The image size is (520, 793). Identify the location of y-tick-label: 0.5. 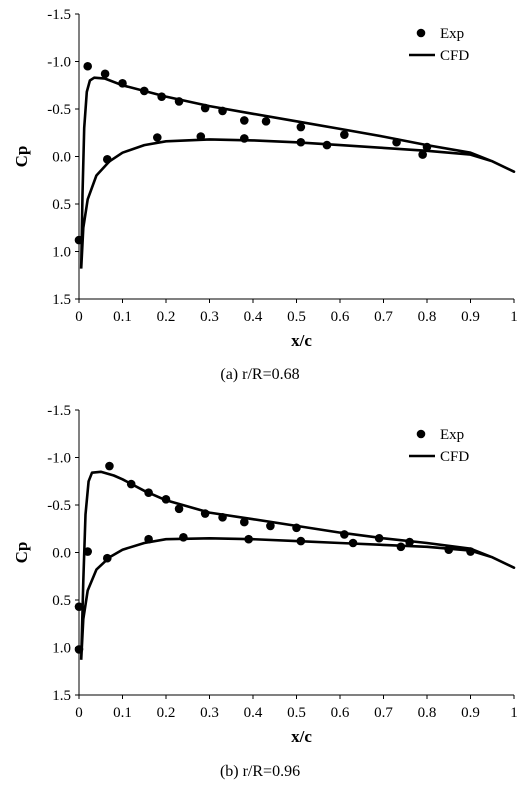
(61, 601).